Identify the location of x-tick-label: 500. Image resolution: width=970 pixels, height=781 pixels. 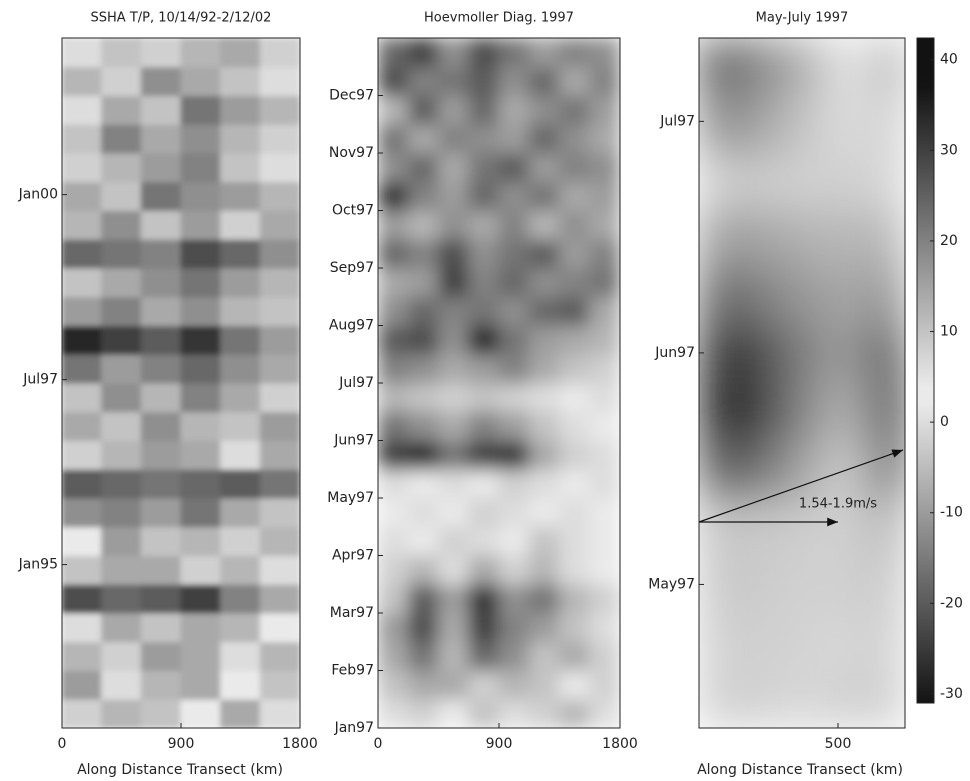
(838, 744).